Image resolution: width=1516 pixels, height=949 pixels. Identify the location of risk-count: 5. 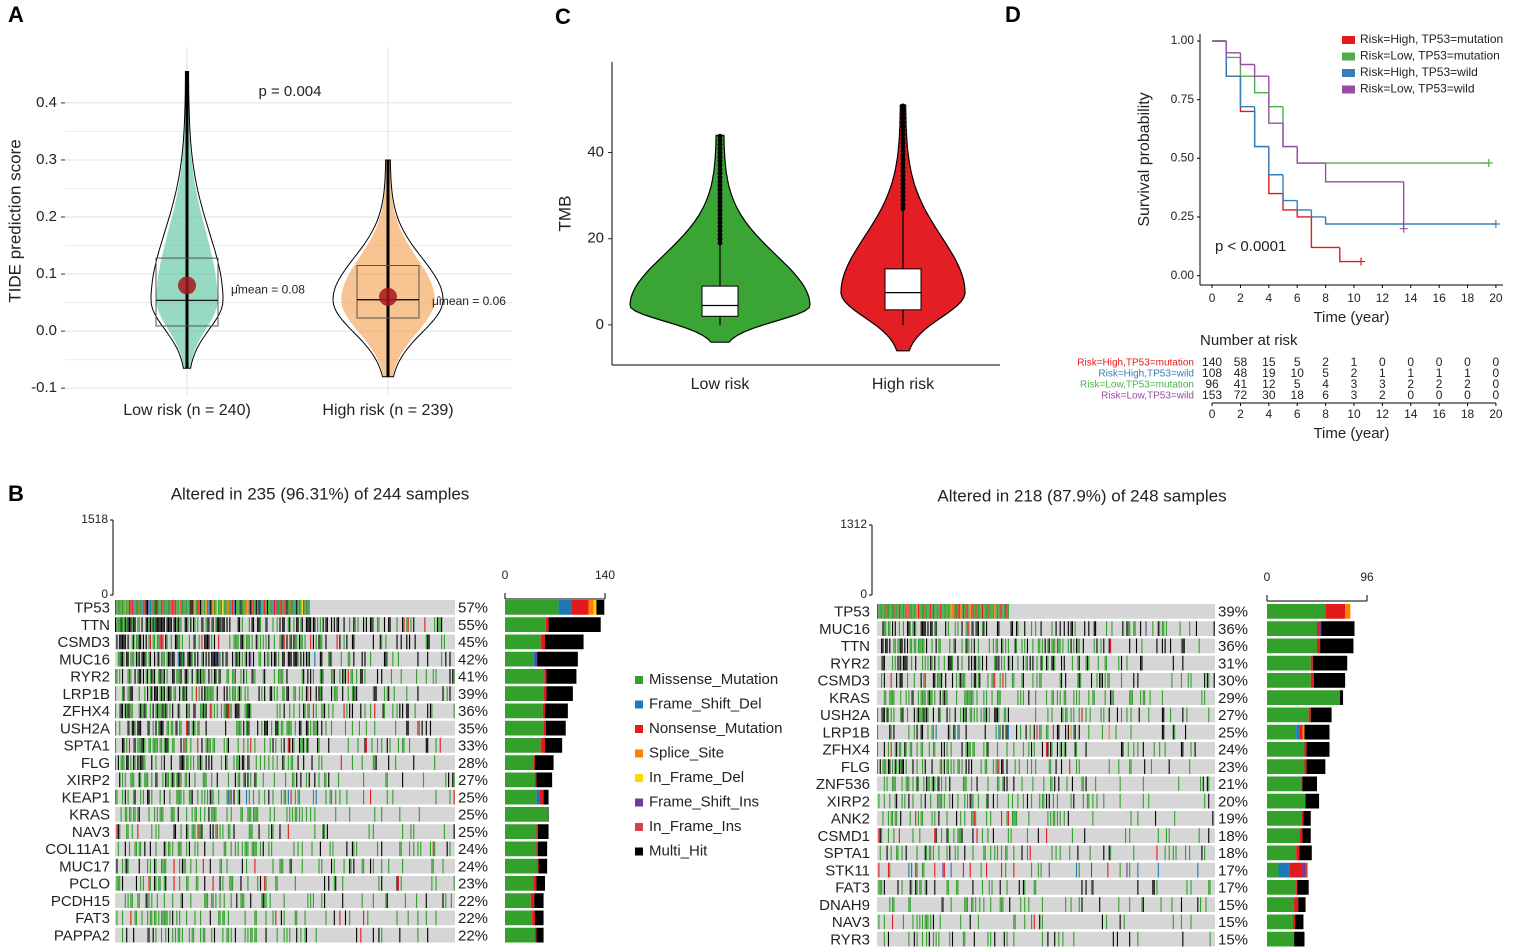
(1297, 362).